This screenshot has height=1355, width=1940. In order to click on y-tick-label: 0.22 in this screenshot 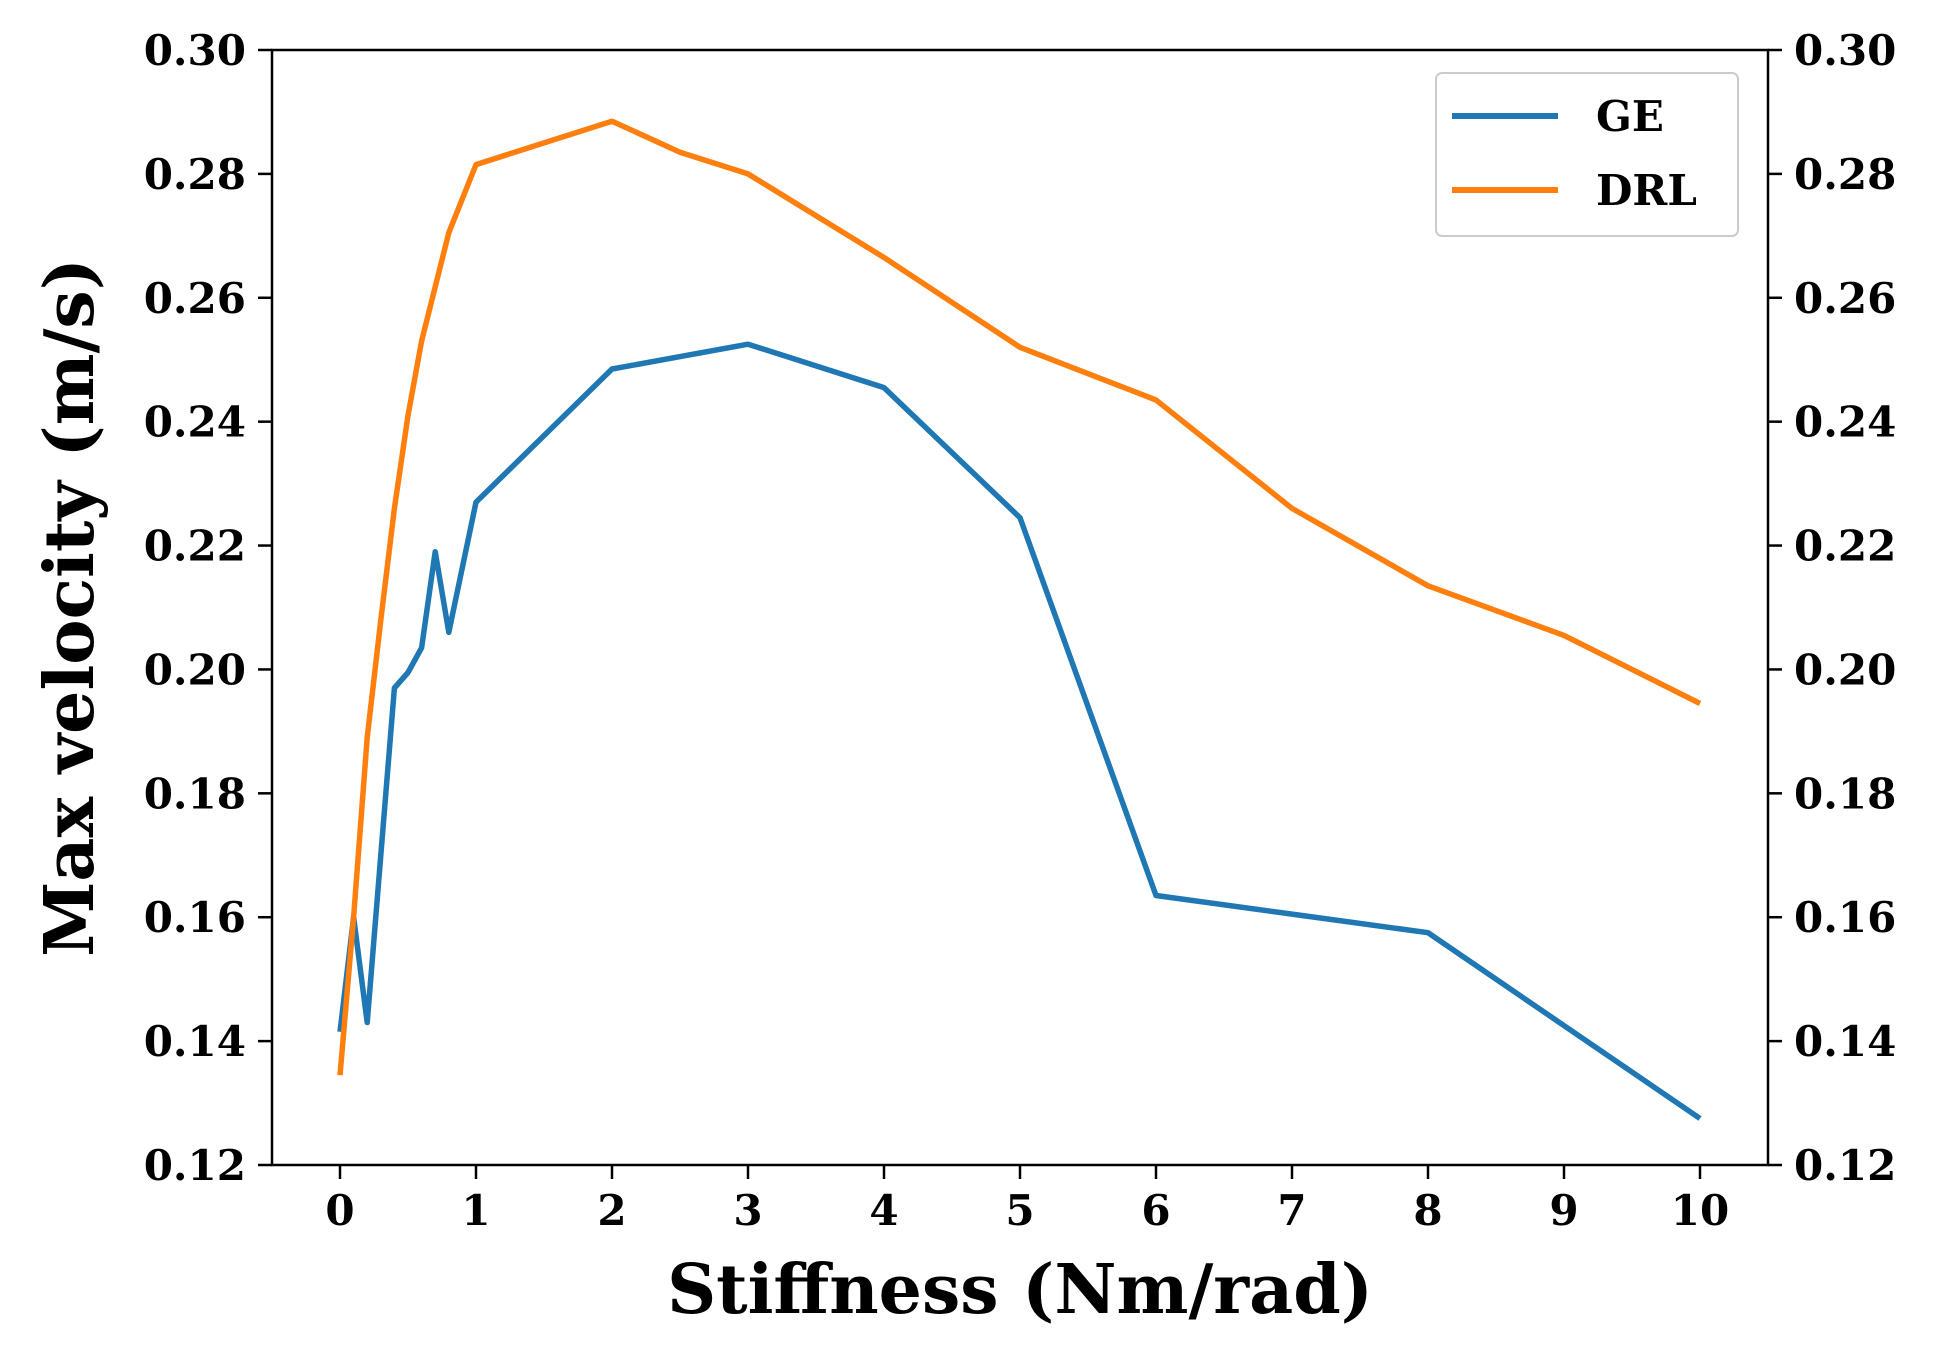, I will do `click(195, 546)`.